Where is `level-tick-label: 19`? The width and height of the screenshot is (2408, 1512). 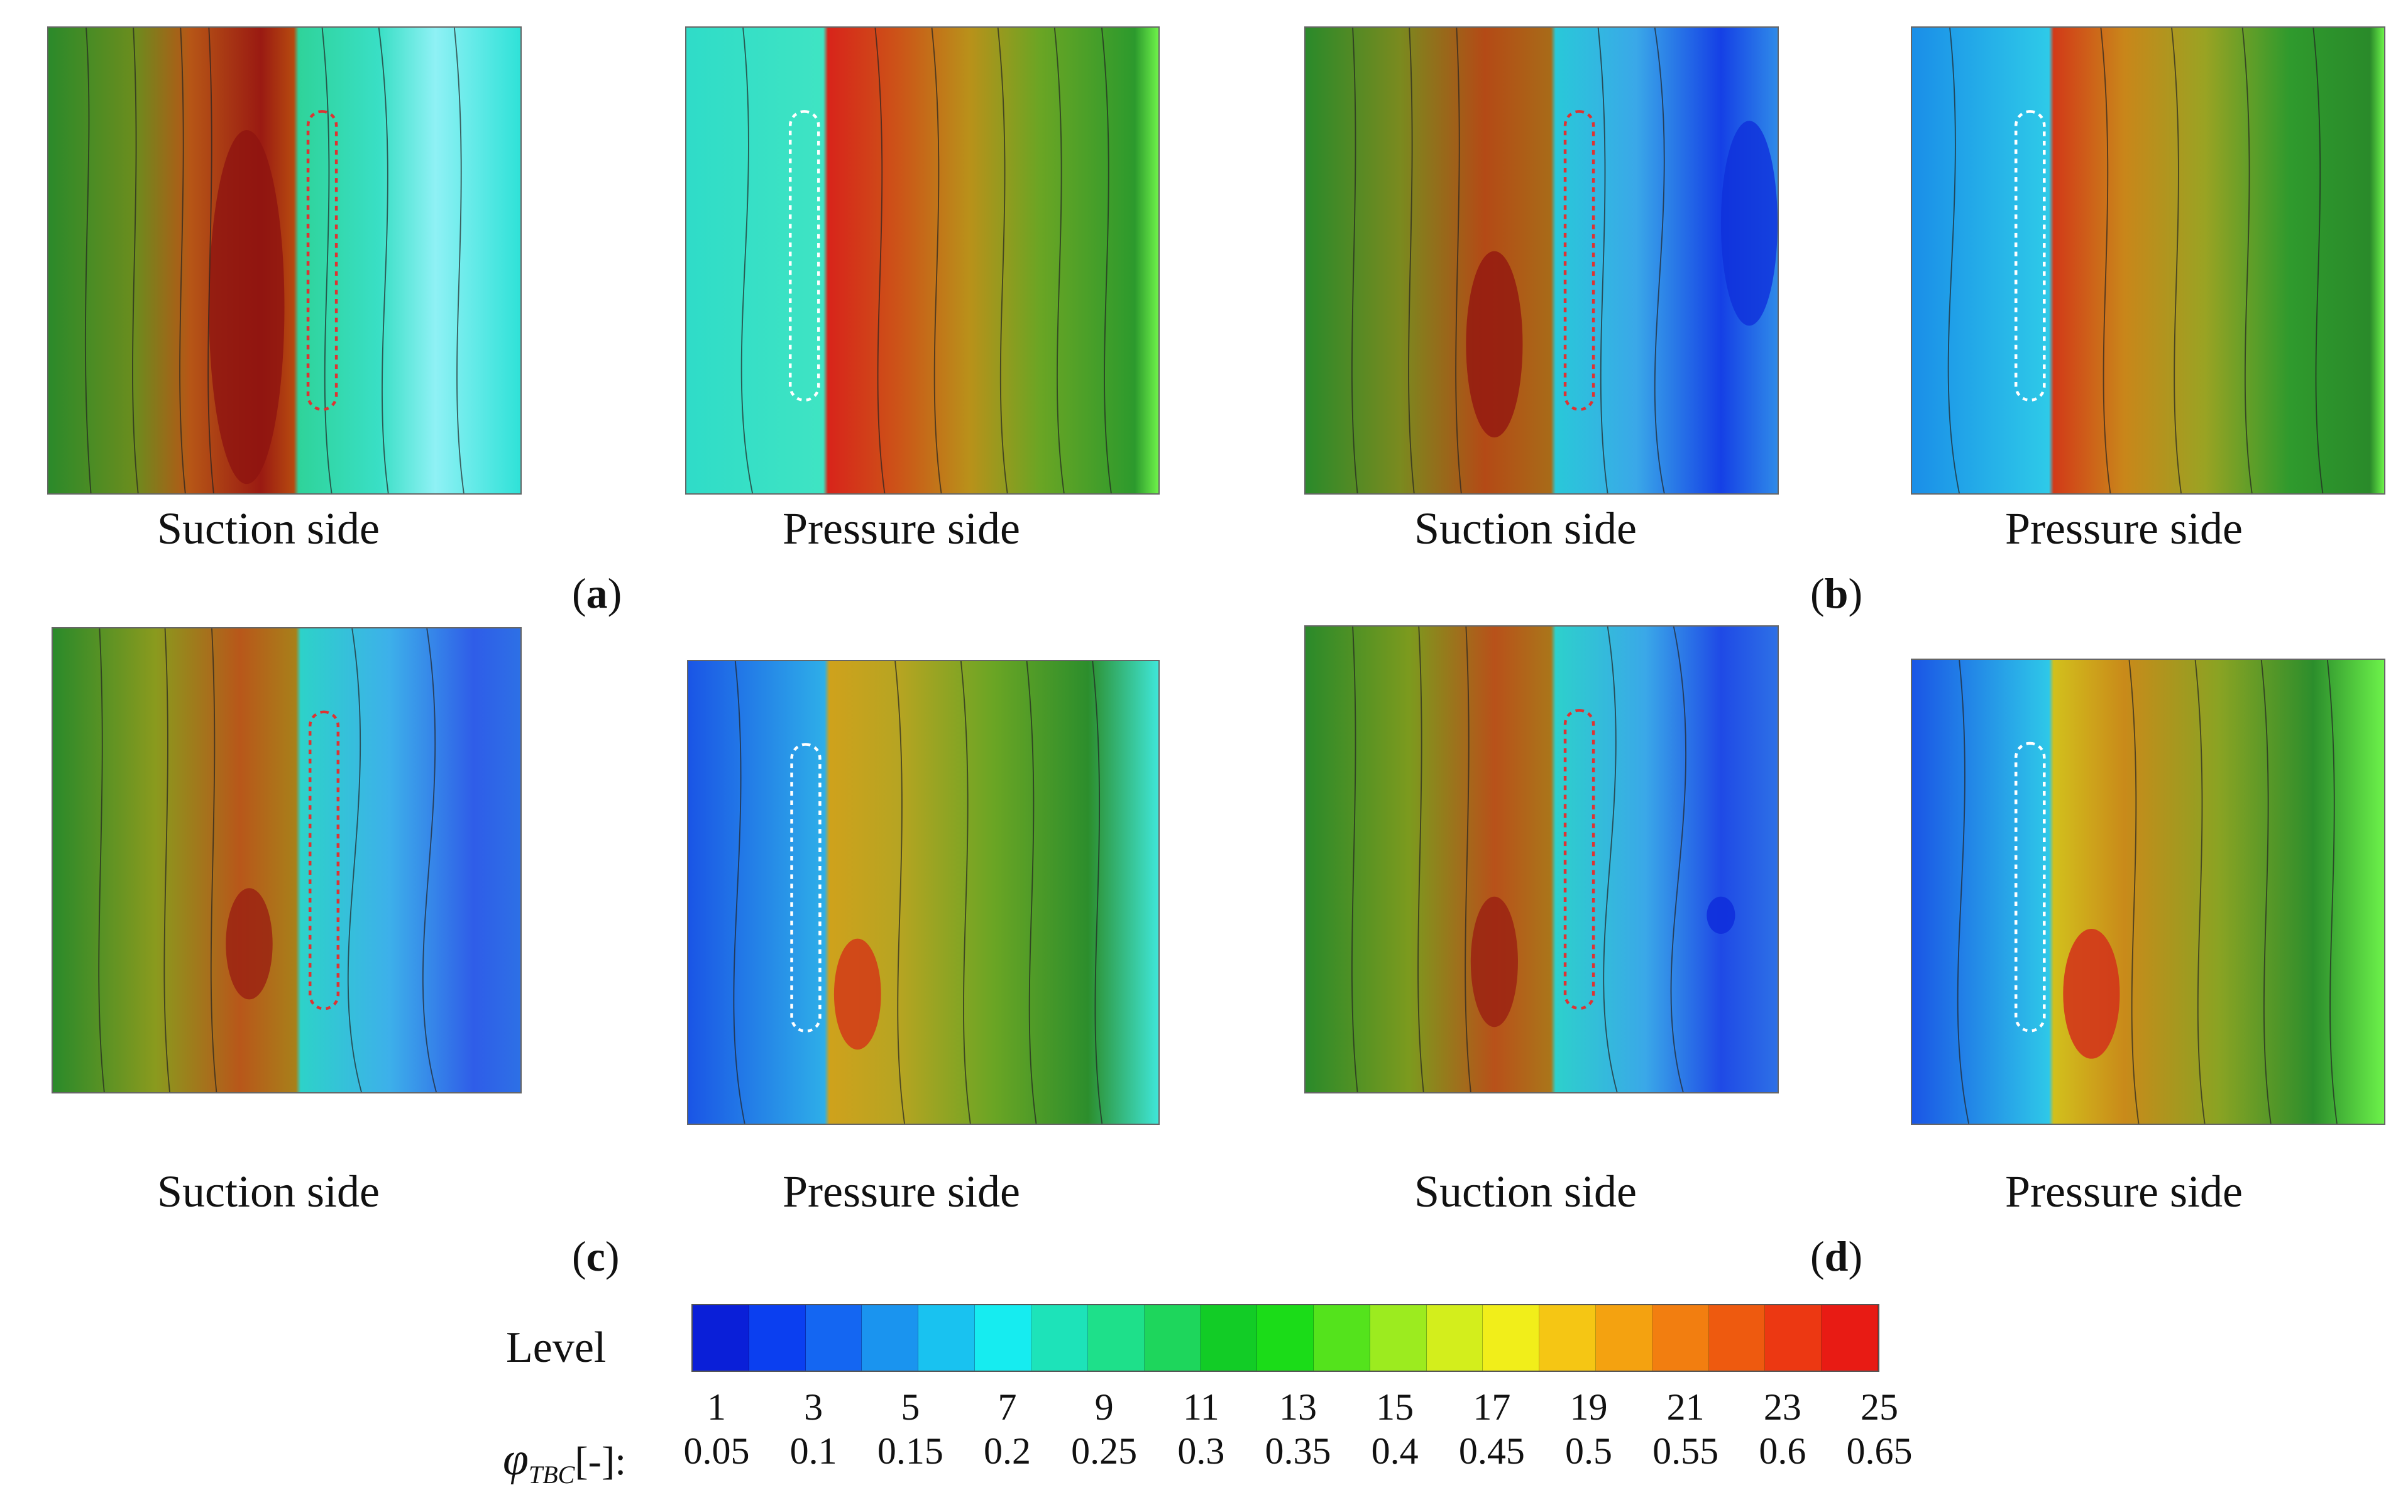 level-tick-label: 19 is located at coordinates (1589, 1407).